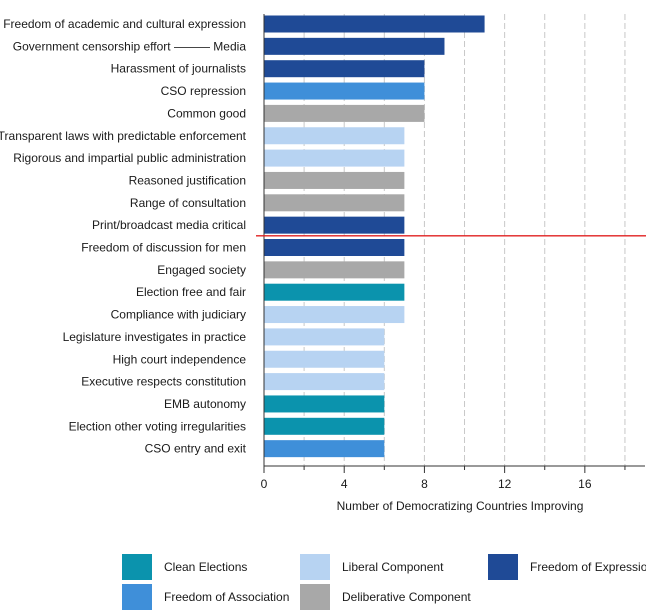 This screenshot has height=610, width=646. I want to click on category-label: CSO entry and exit, so click(196, 449).